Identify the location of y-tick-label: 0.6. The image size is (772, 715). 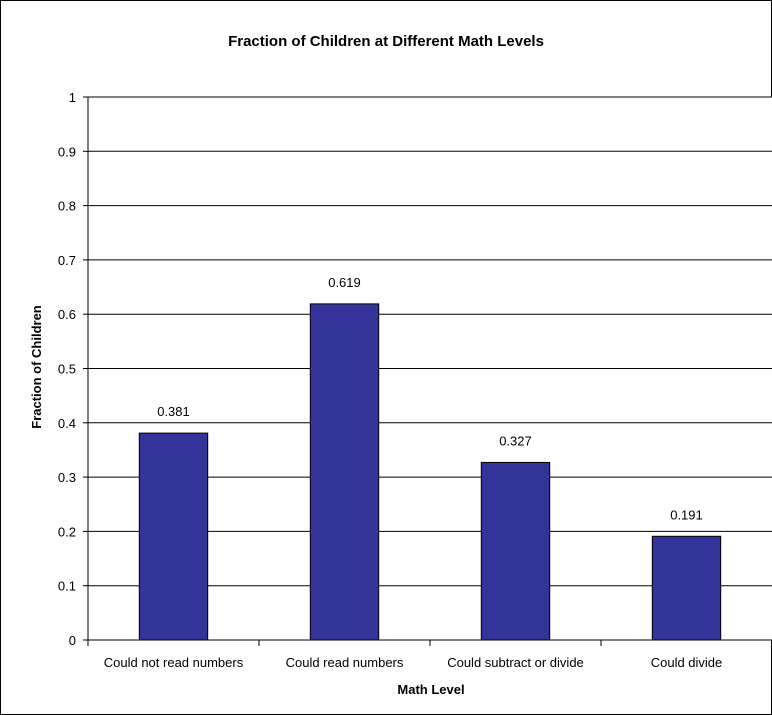
(67, 314).